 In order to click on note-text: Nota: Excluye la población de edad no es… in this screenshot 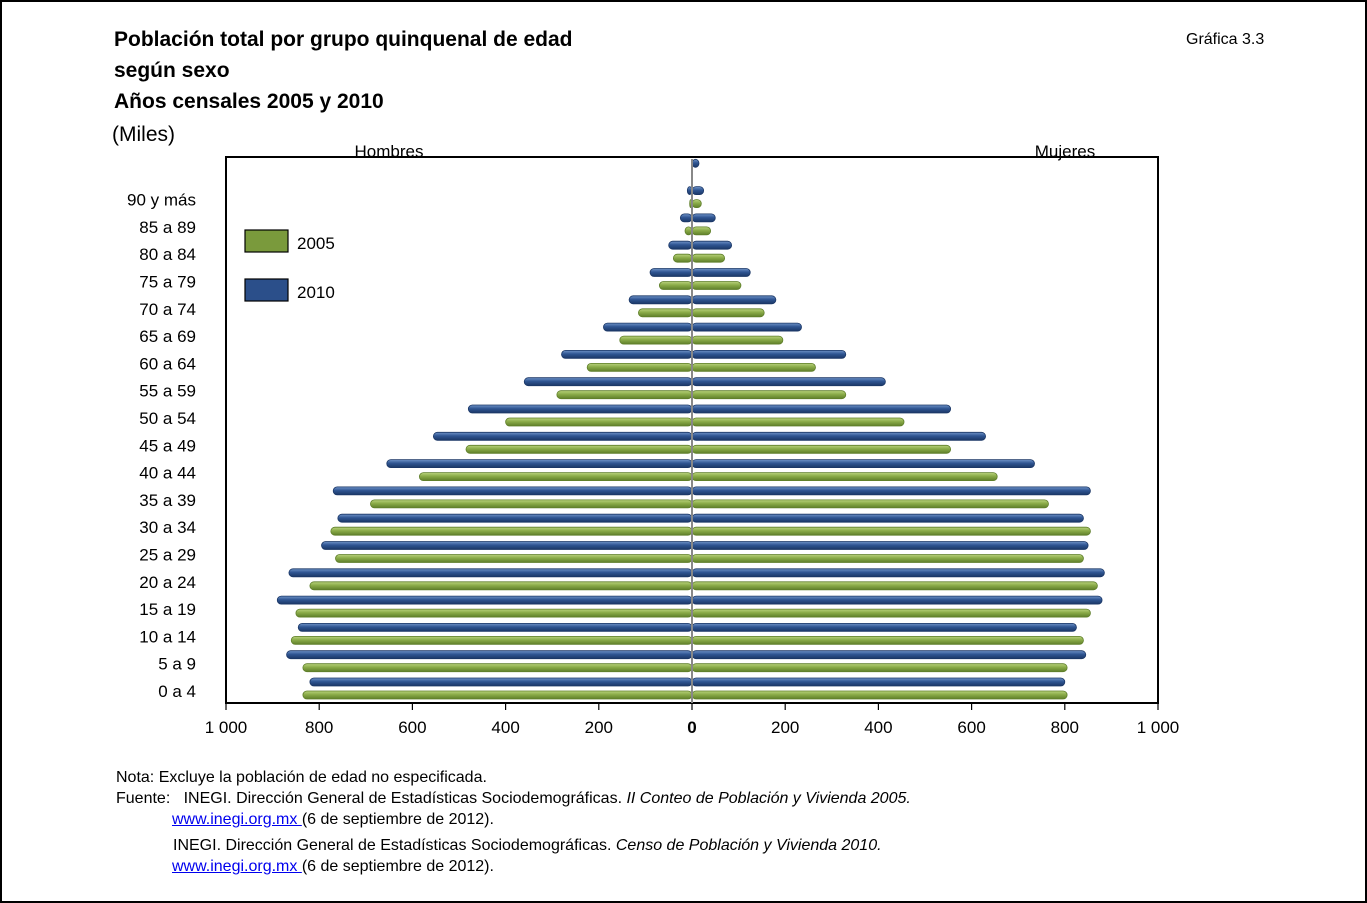, I will do `click(301, 777)`.